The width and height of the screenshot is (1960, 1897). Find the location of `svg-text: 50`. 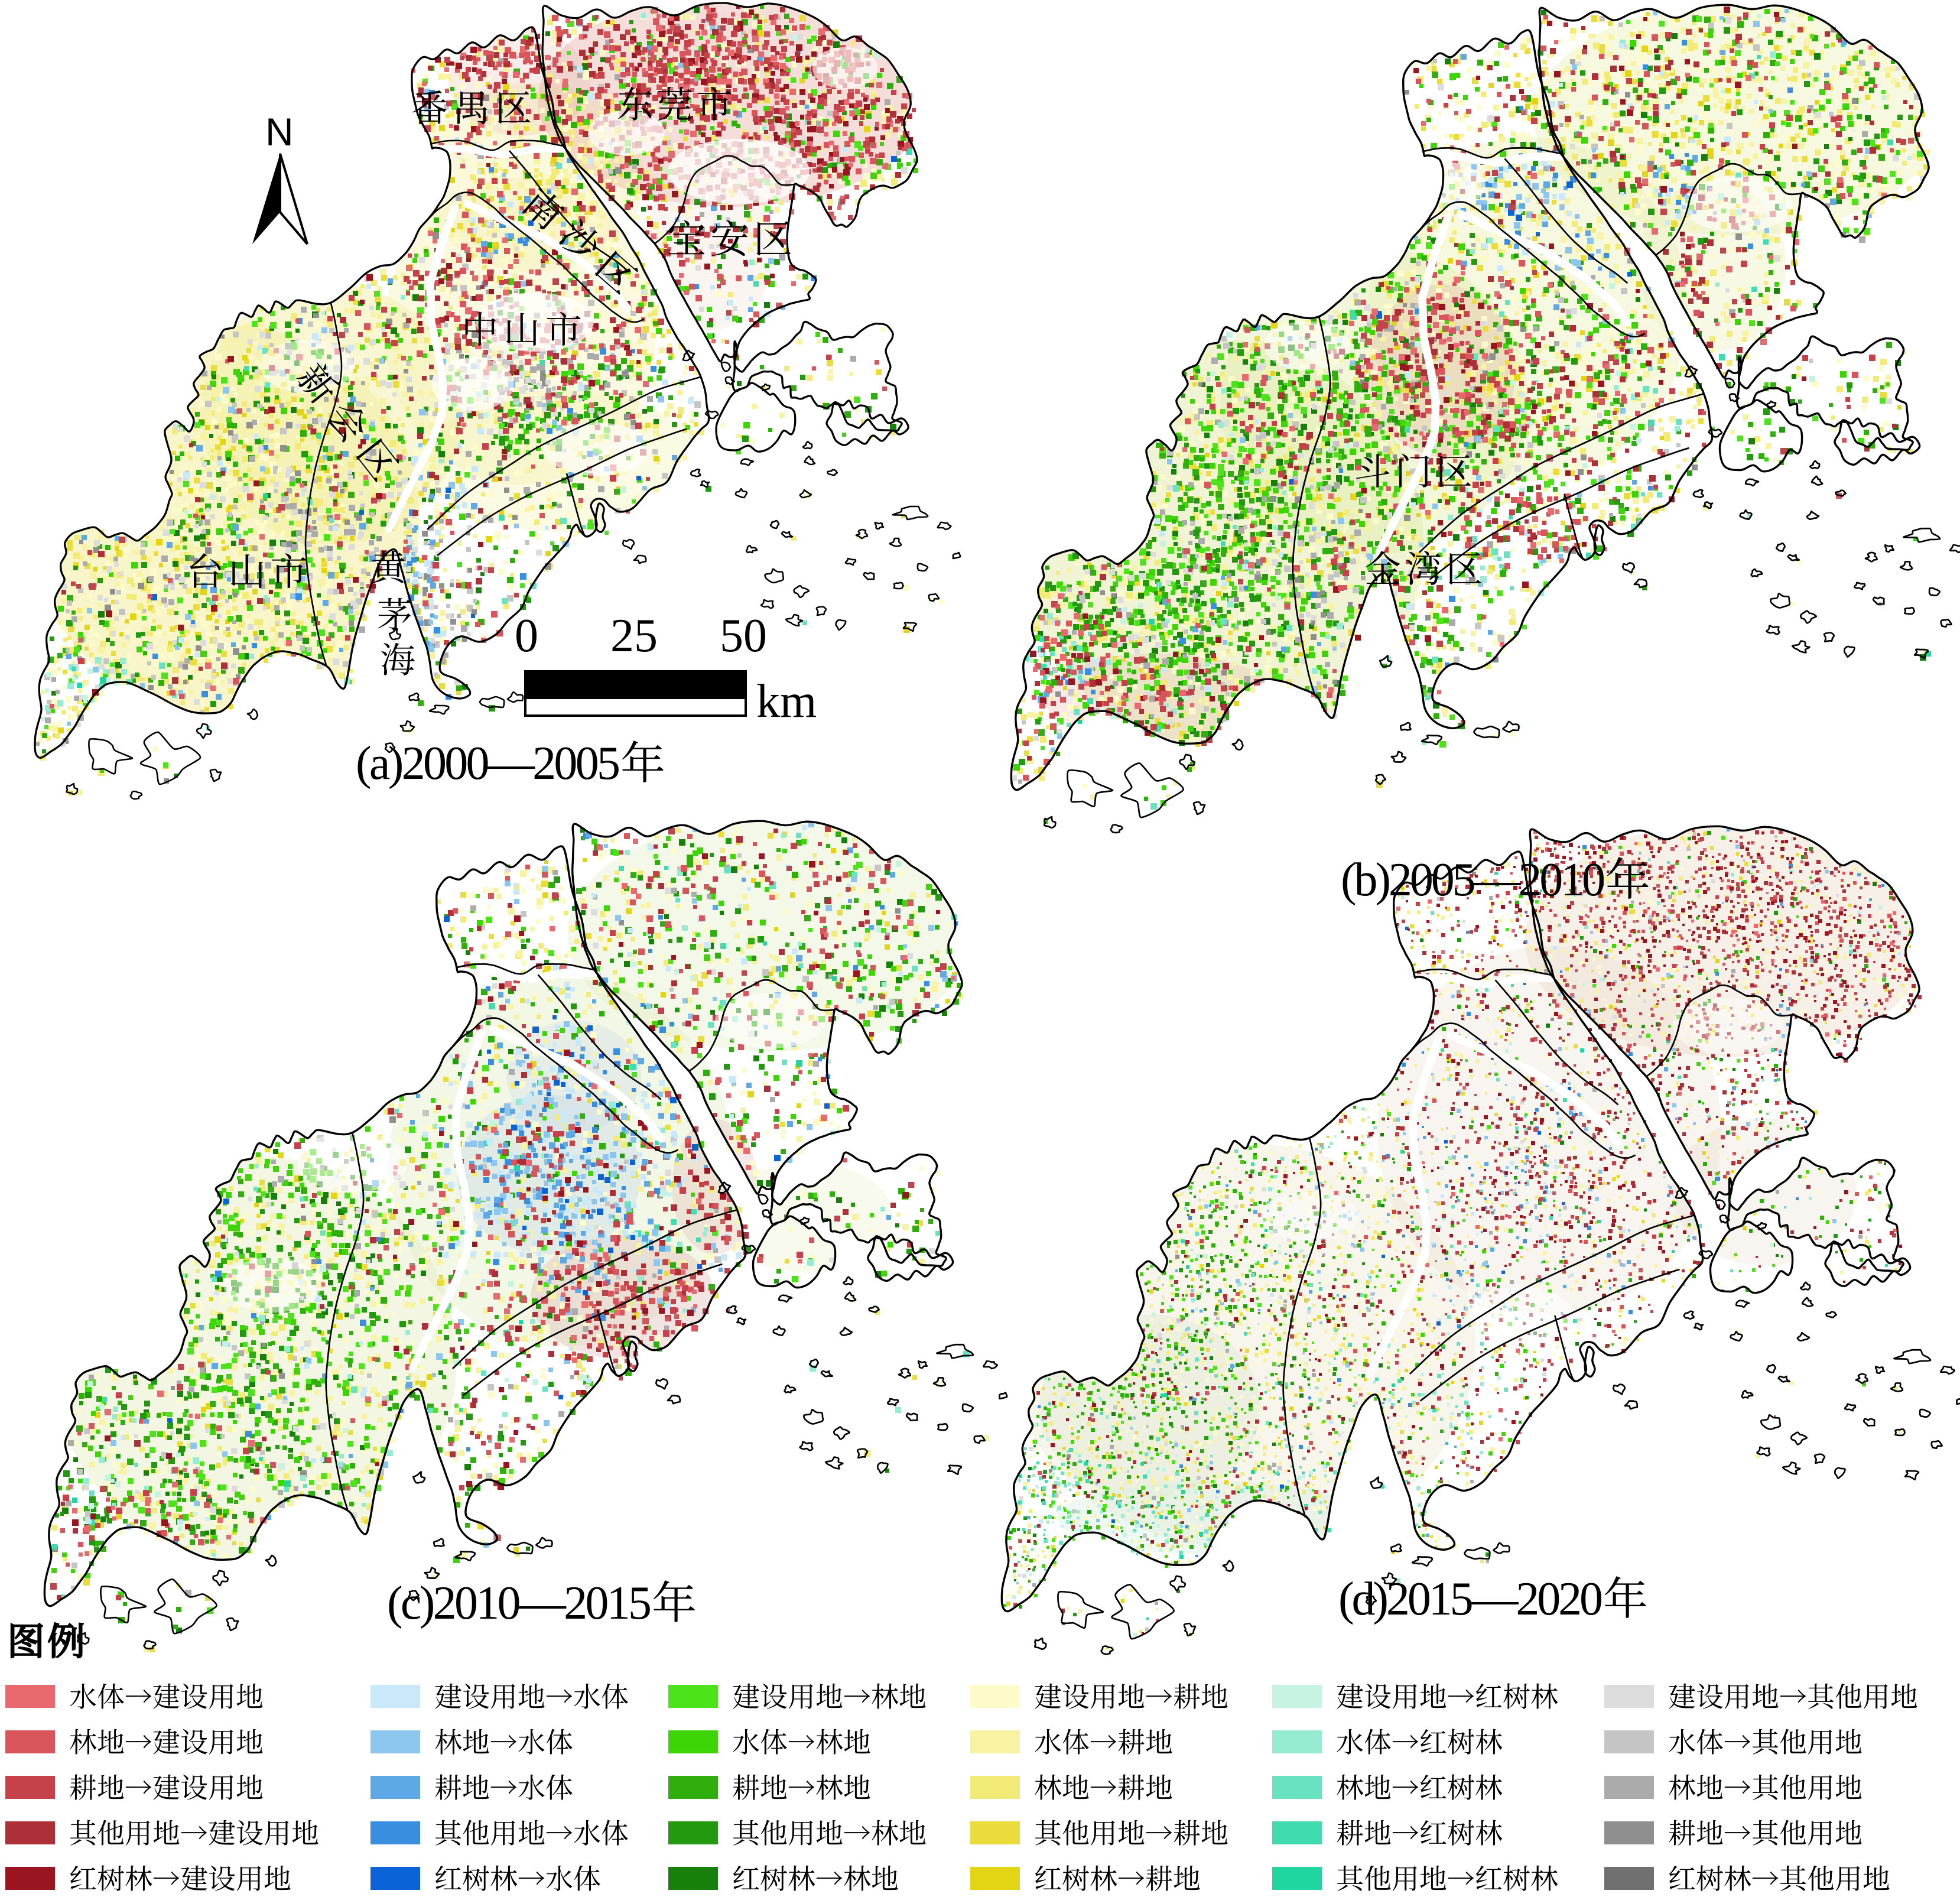

svg-text: 50 is located at coordinates (743, 636).